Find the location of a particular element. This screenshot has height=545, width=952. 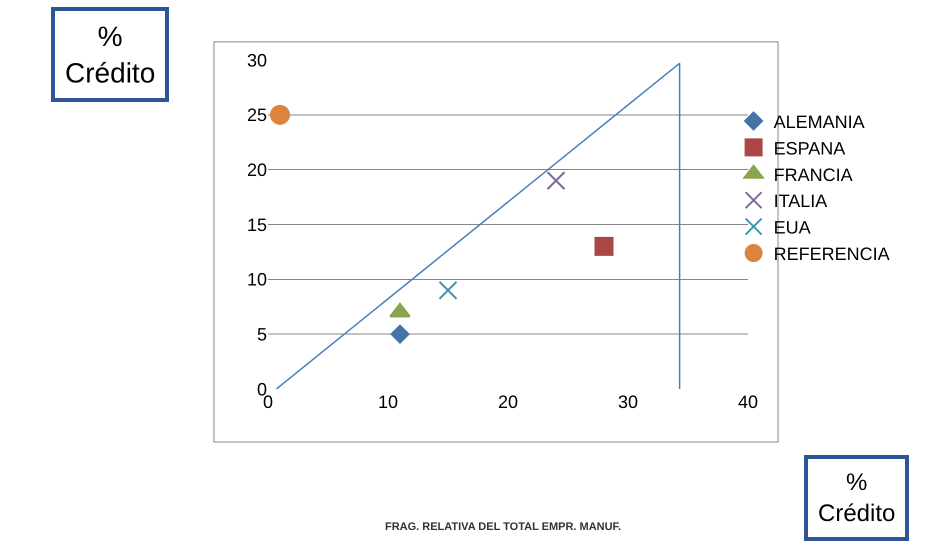

x-tick-label: 10 is located at coordinates (388, 402).